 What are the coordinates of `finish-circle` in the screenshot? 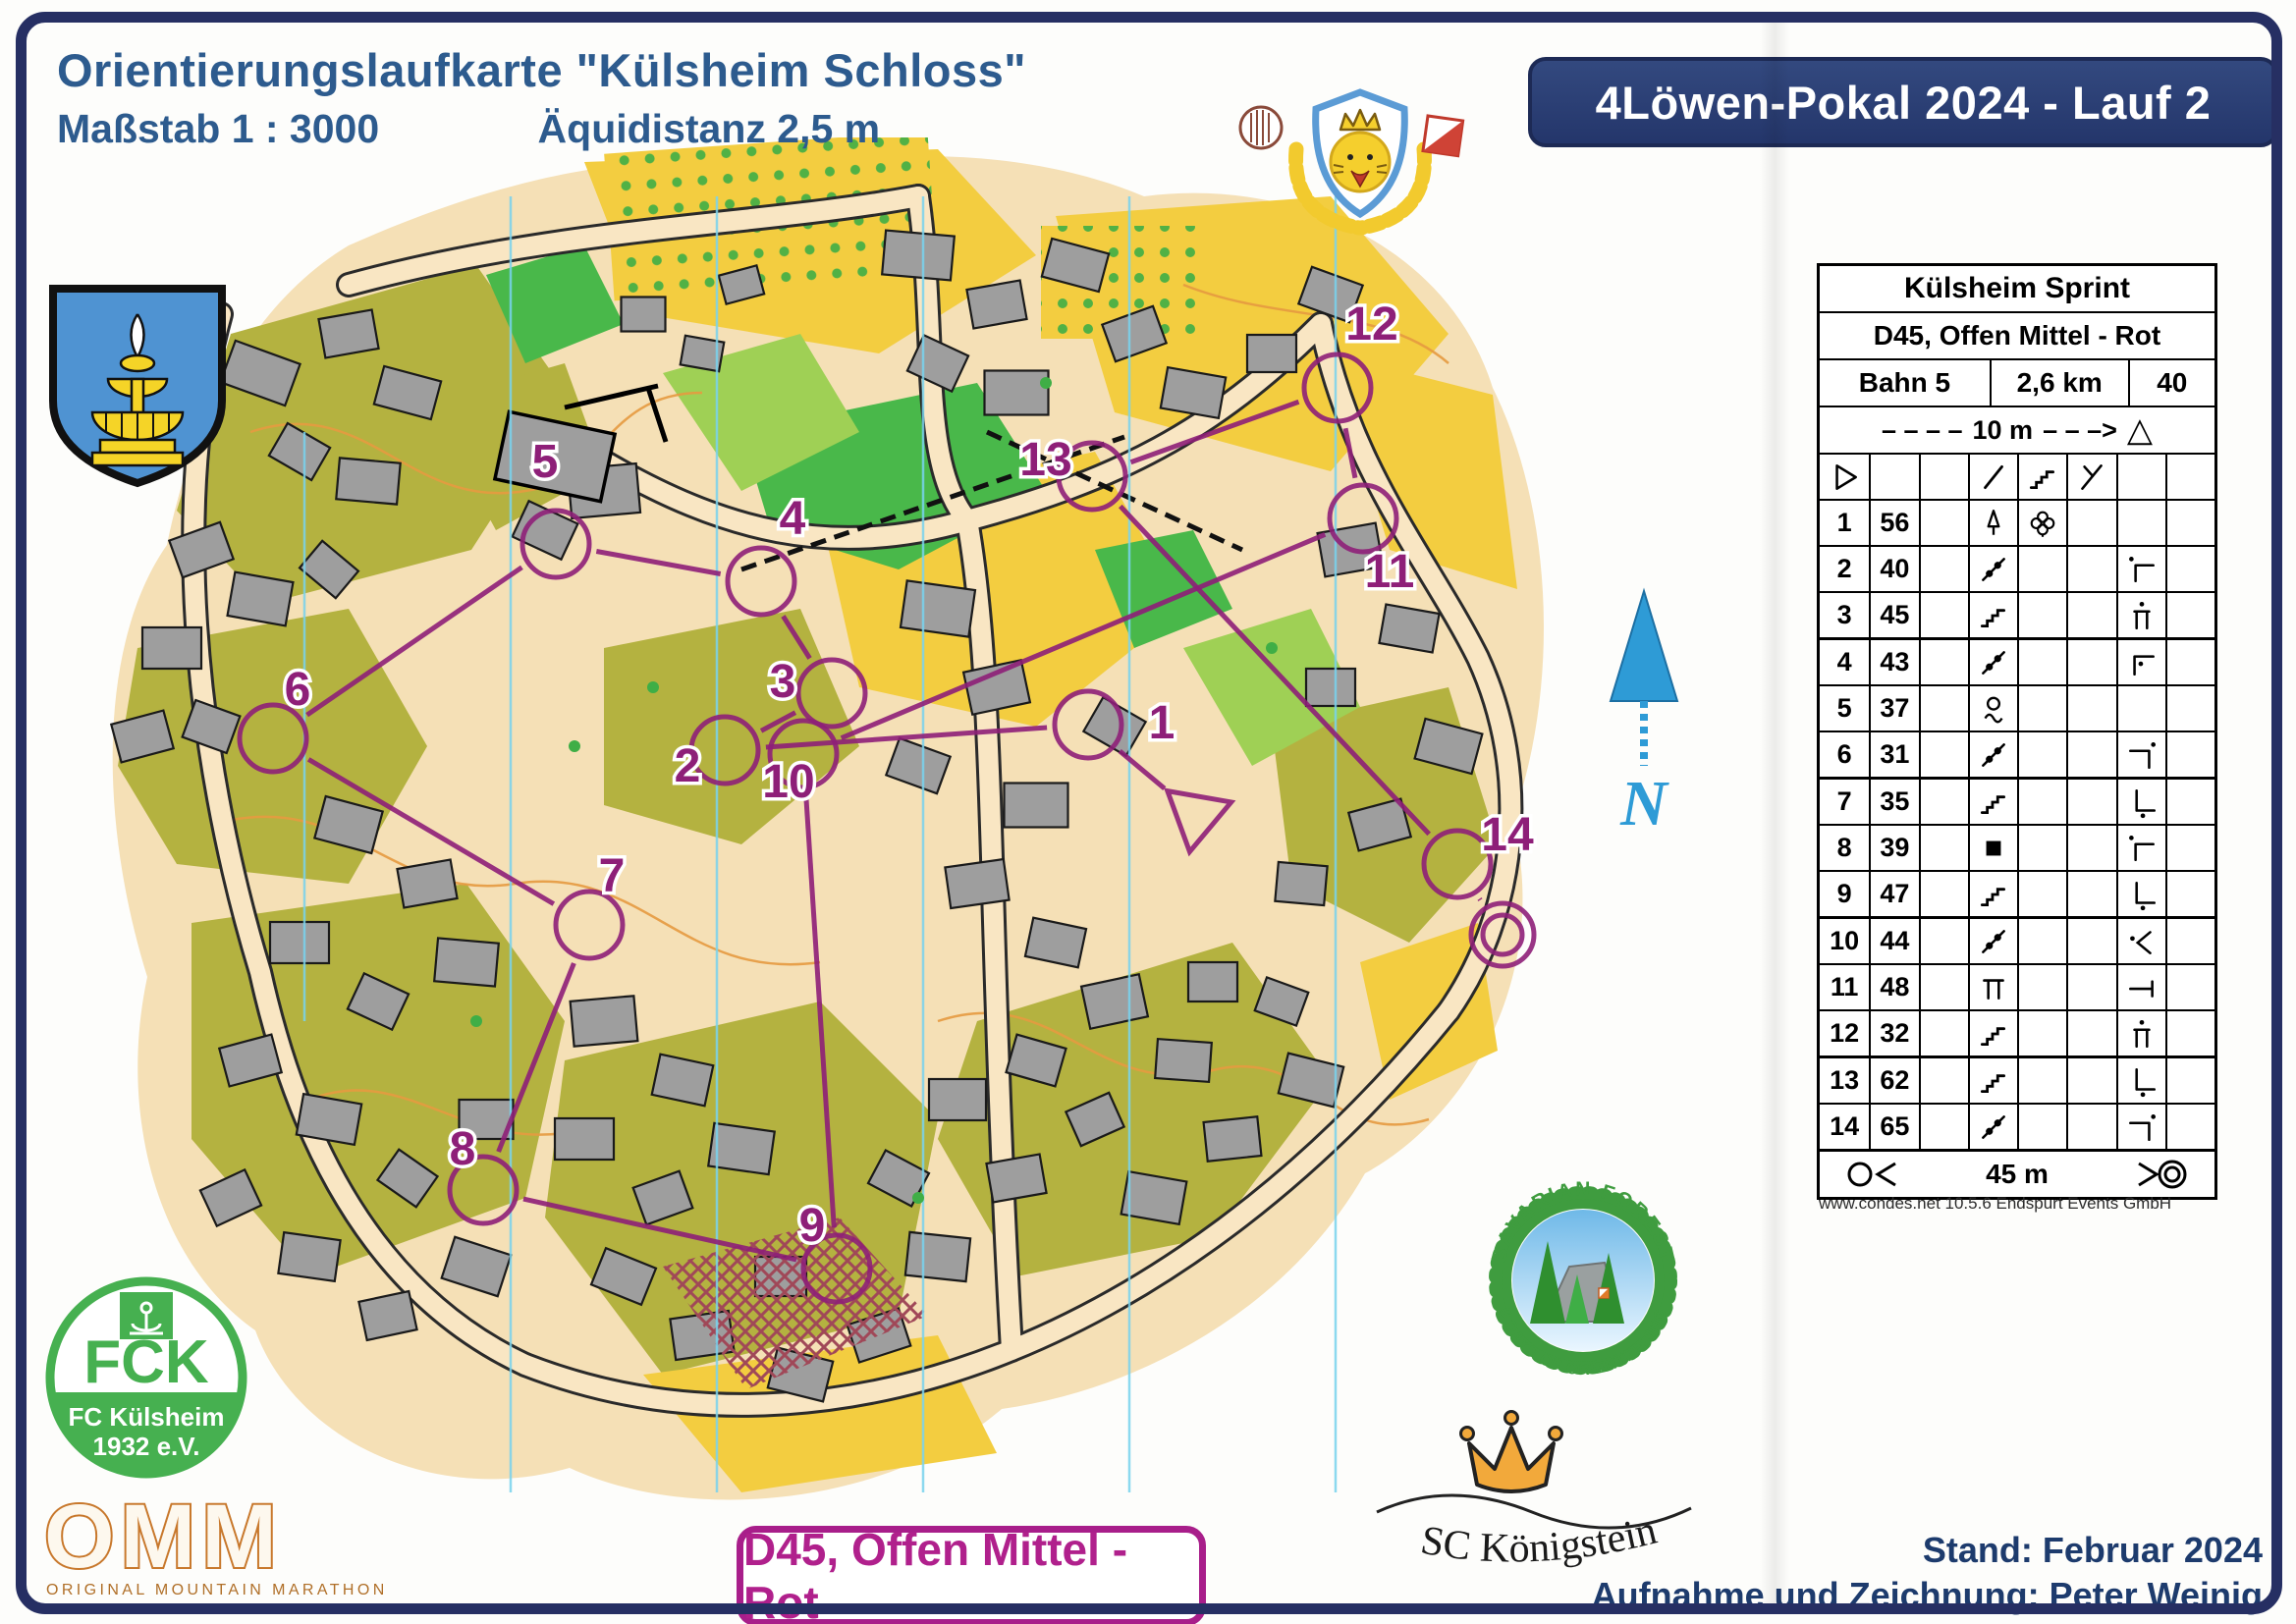 It's located at (1502, 934).